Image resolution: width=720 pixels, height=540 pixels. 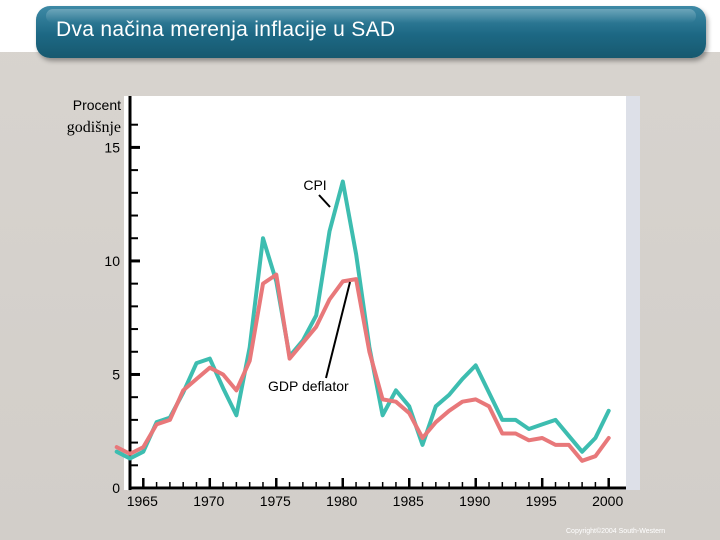 What do you see at coordinates (324, 201) in the screenshot?
I see `cpi-pointer-line` at bounding box center [324, 201].